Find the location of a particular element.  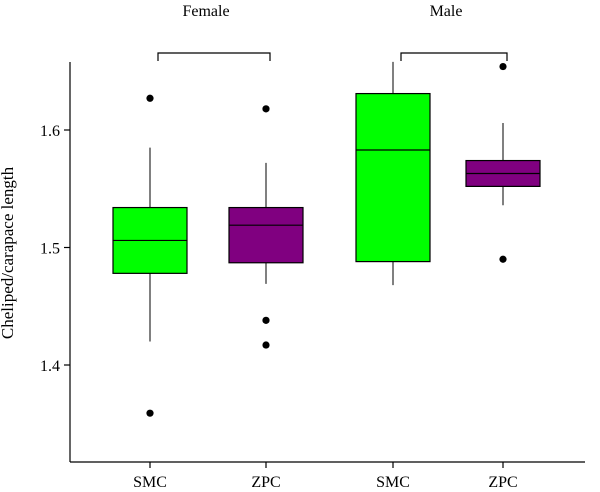

group-label: Male is located at coordinates (446, 11).